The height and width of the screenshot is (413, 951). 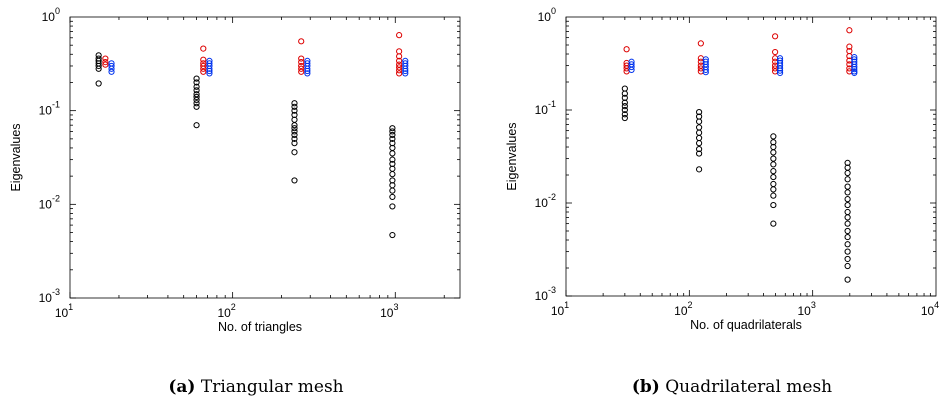 I want to click on x-tick-label: 10¹, so click(x=64, y=311).